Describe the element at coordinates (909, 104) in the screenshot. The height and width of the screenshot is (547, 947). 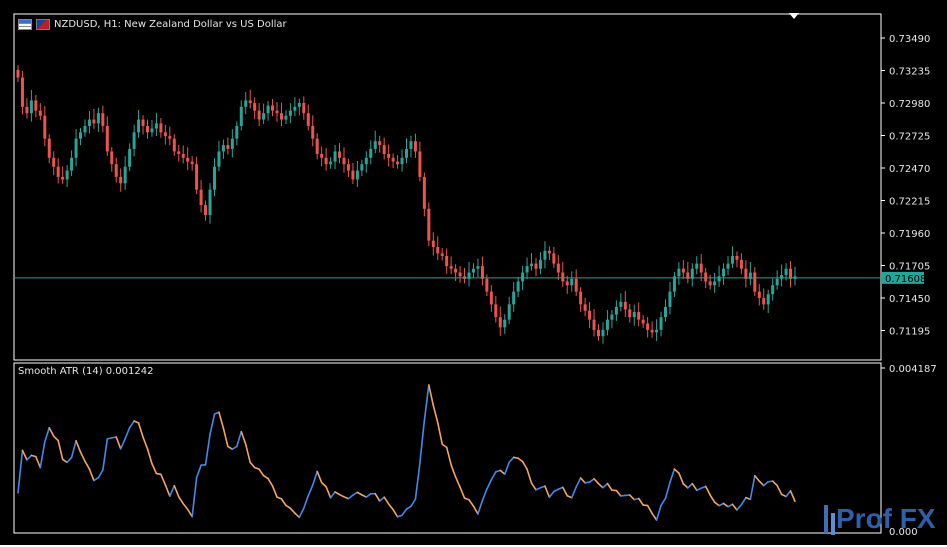
I see `price-axis-label: 0.72980` at that location.